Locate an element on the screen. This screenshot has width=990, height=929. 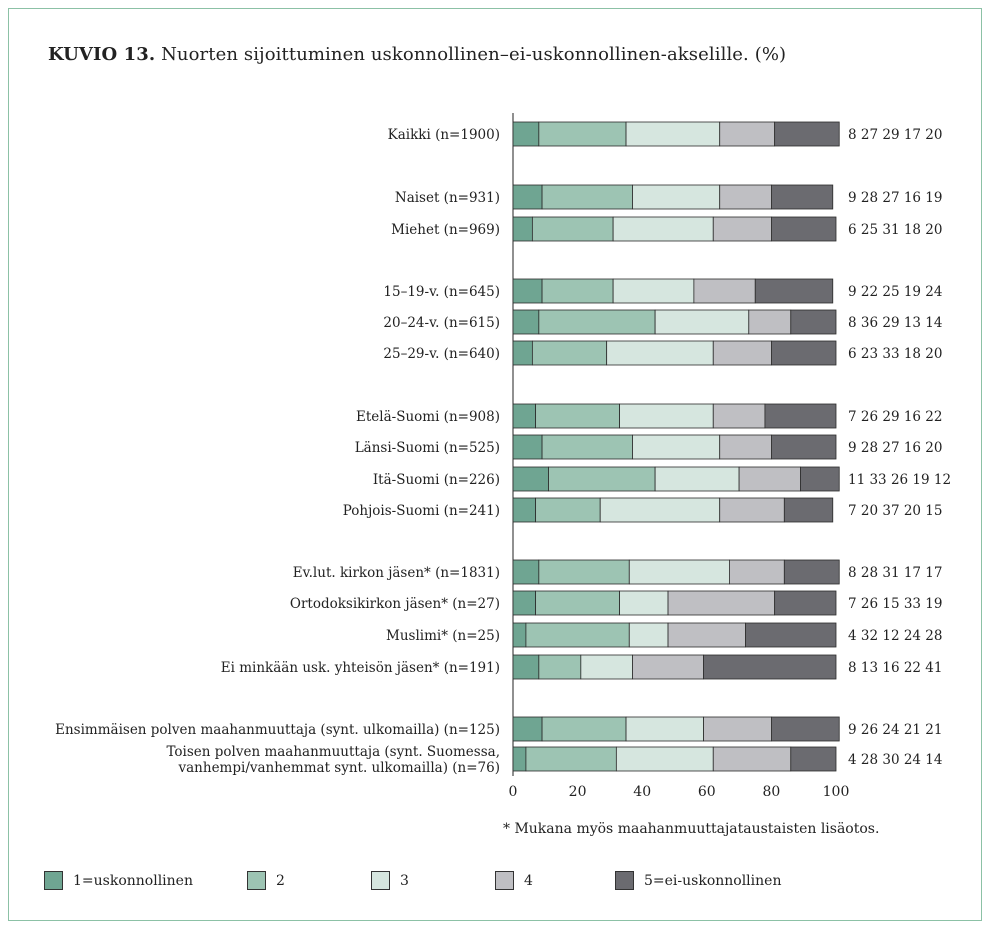
category-label: Muslimi* (n=25) is located at coordinates (443, 636).